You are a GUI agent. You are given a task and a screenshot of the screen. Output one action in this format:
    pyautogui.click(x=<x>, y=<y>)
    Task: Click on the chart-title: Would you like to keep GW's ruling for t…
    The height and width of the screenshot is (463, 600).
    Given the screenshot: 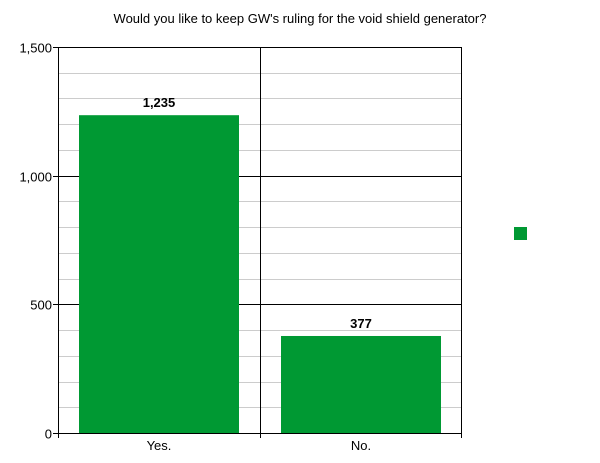 What is the action you would take?
    pyautogui.click(x=300, y=18)
    